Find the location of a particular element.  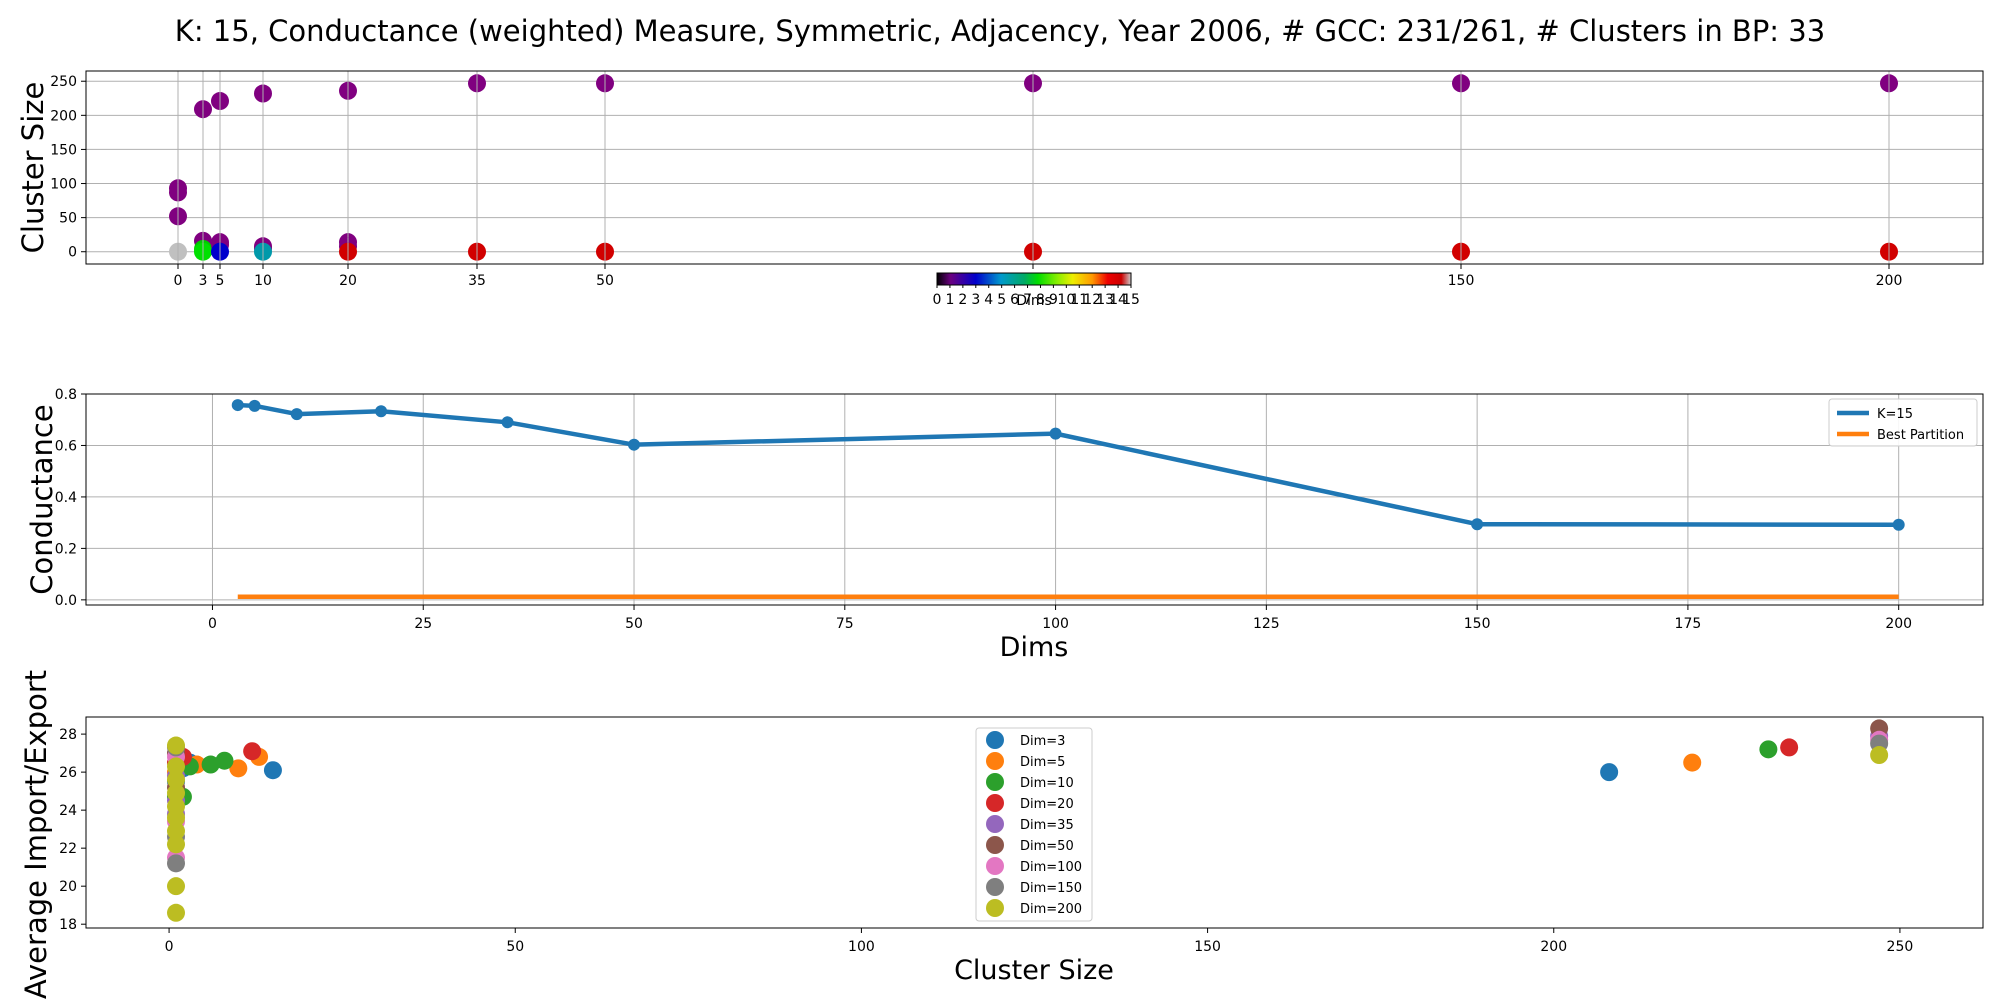

p2-xlabel: Dims is located at coordinates (1034, 647).